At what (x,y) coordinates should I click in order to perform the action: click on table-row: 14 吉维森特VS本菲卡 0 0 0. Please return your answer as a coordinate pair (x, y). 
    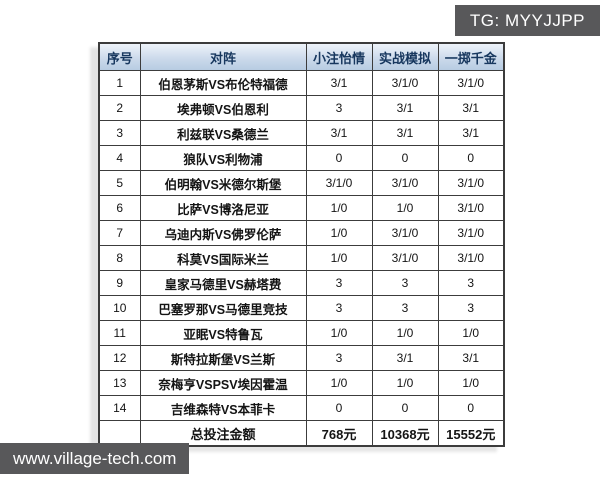
    Looking at the image, I should click on (301, 408).